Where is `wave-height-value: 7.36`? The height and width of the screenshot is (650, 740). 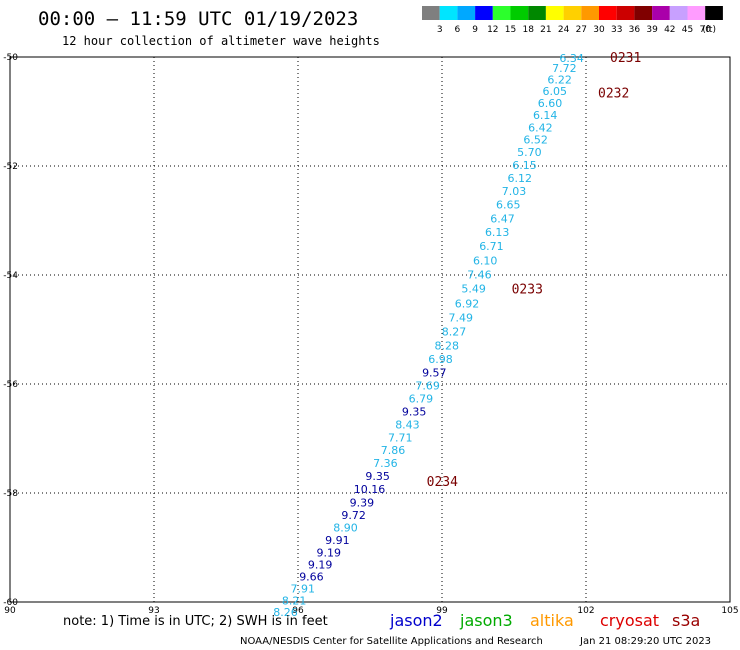
wave-height-value: 7.36 is located at coordinates (385, 463).